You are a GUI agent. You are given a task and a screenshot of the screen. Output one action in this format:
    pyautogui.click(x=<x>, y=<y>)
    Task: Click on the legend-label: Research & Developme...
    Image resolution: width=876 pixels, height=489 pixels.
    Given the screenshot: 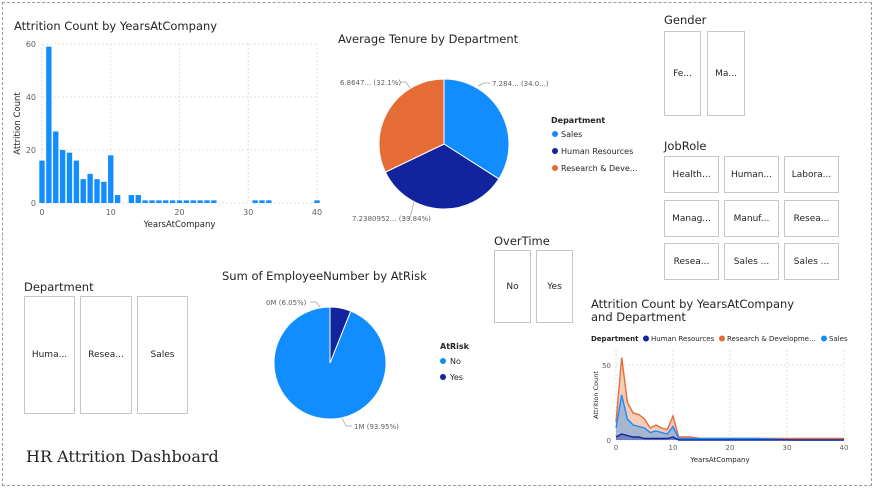 What is the action you would take?
    pyautogui.click(x=771, y=339)
    